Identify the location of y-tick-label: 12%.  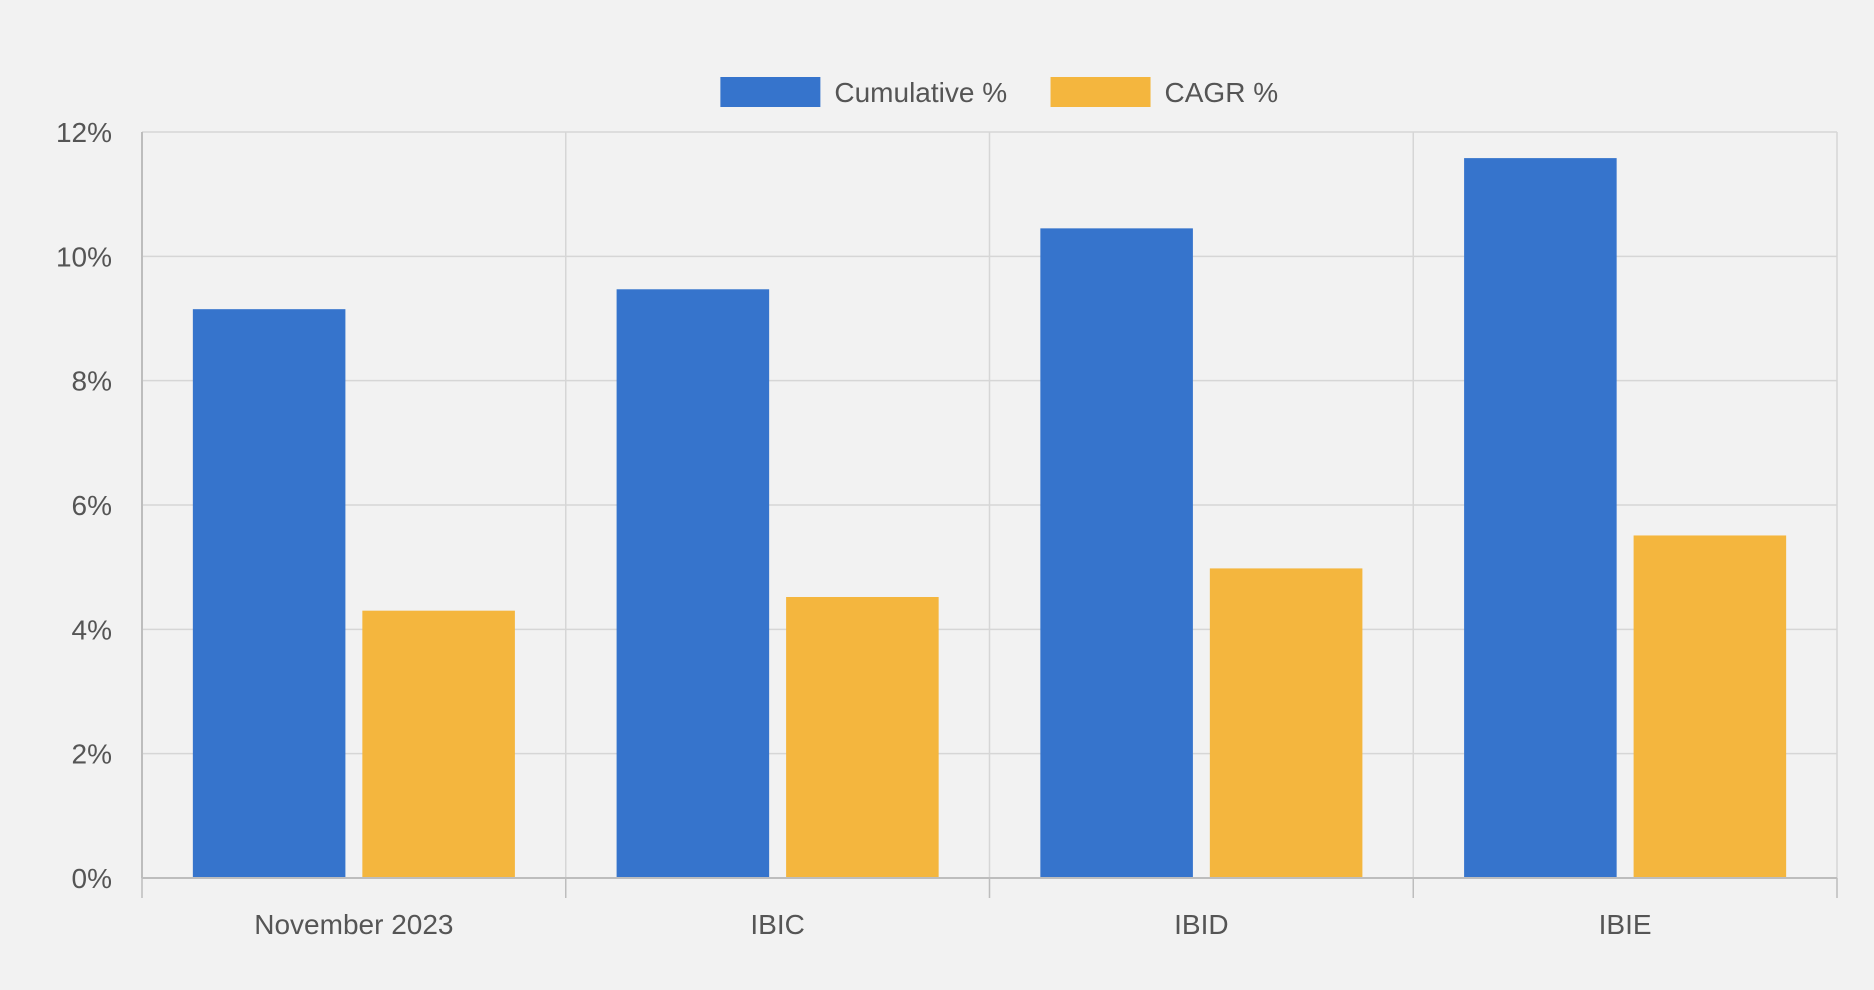
(84, 132).